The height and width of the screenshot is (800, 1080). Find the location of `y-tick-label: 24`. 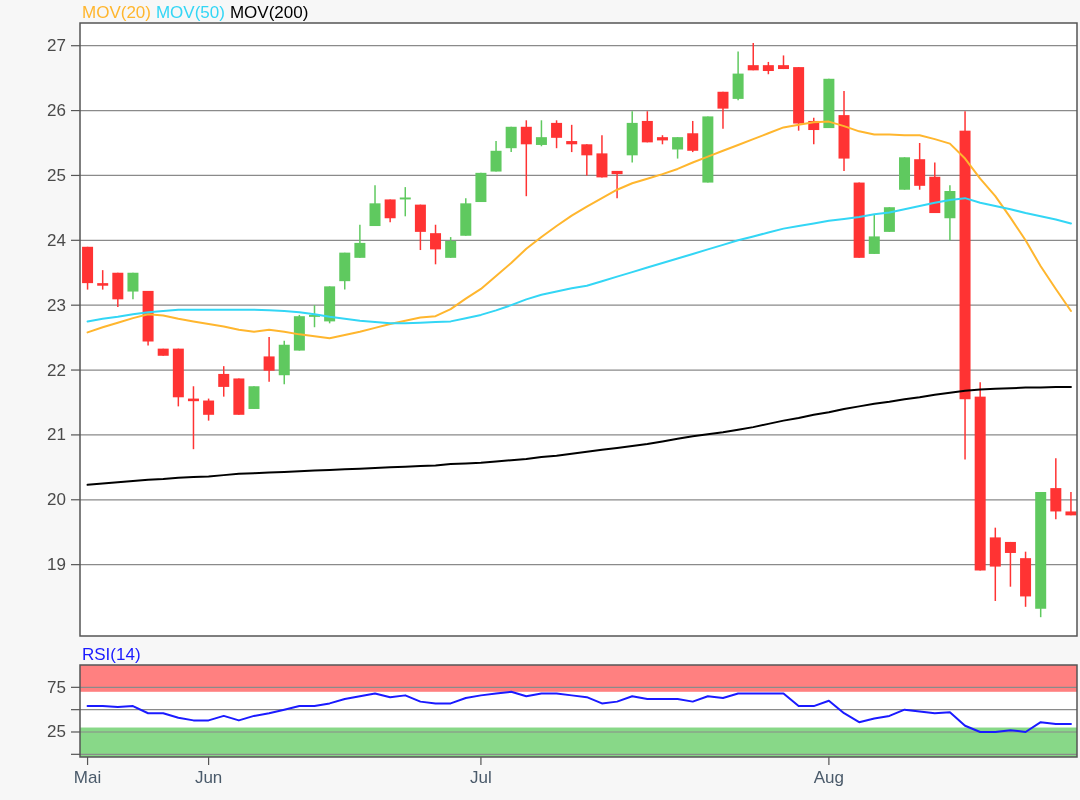

y-tick-label: 24 is located at coordinates (56, 240).